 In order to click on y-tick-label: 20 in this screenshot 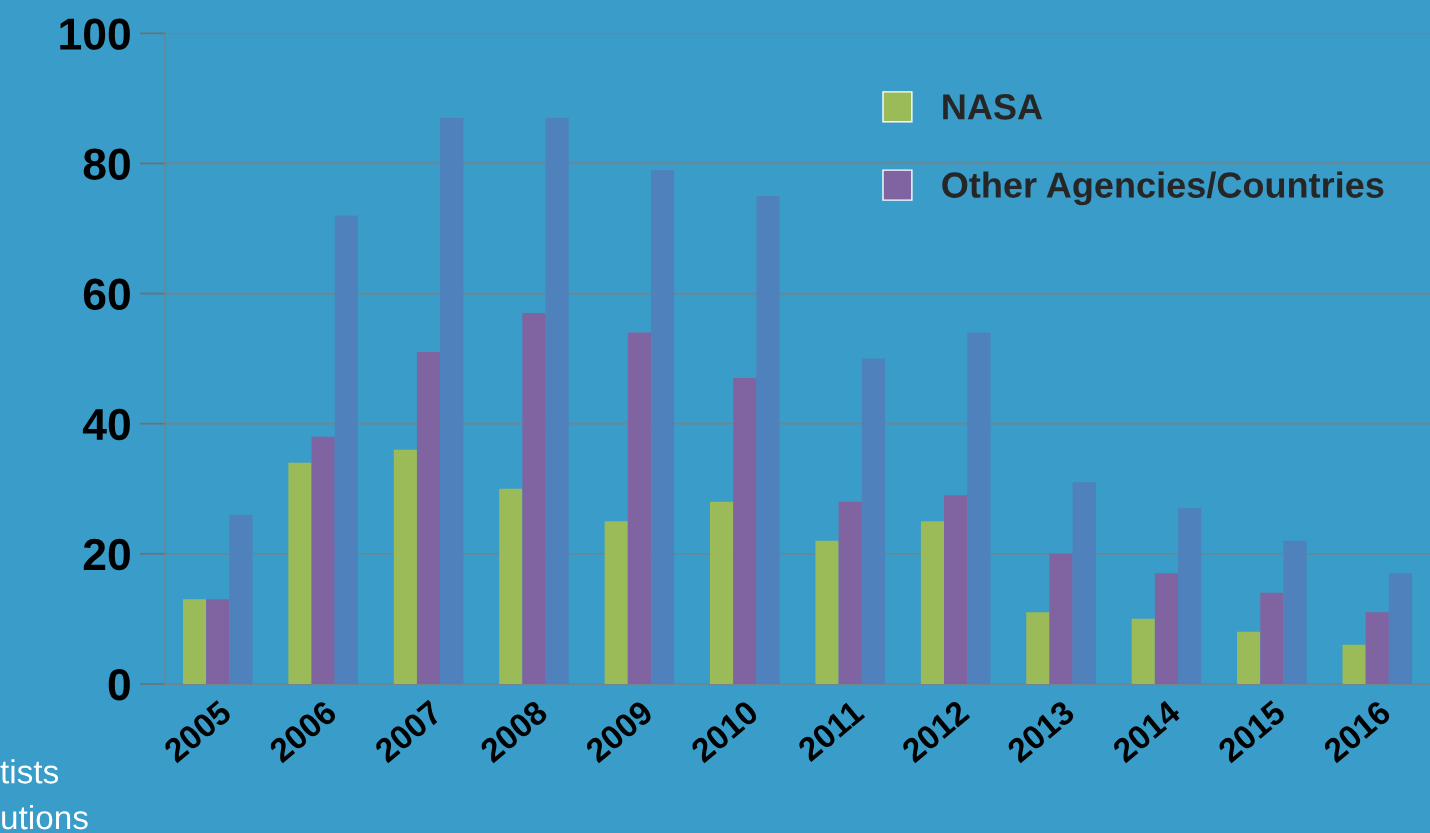, I will do `click(106, 554)`.